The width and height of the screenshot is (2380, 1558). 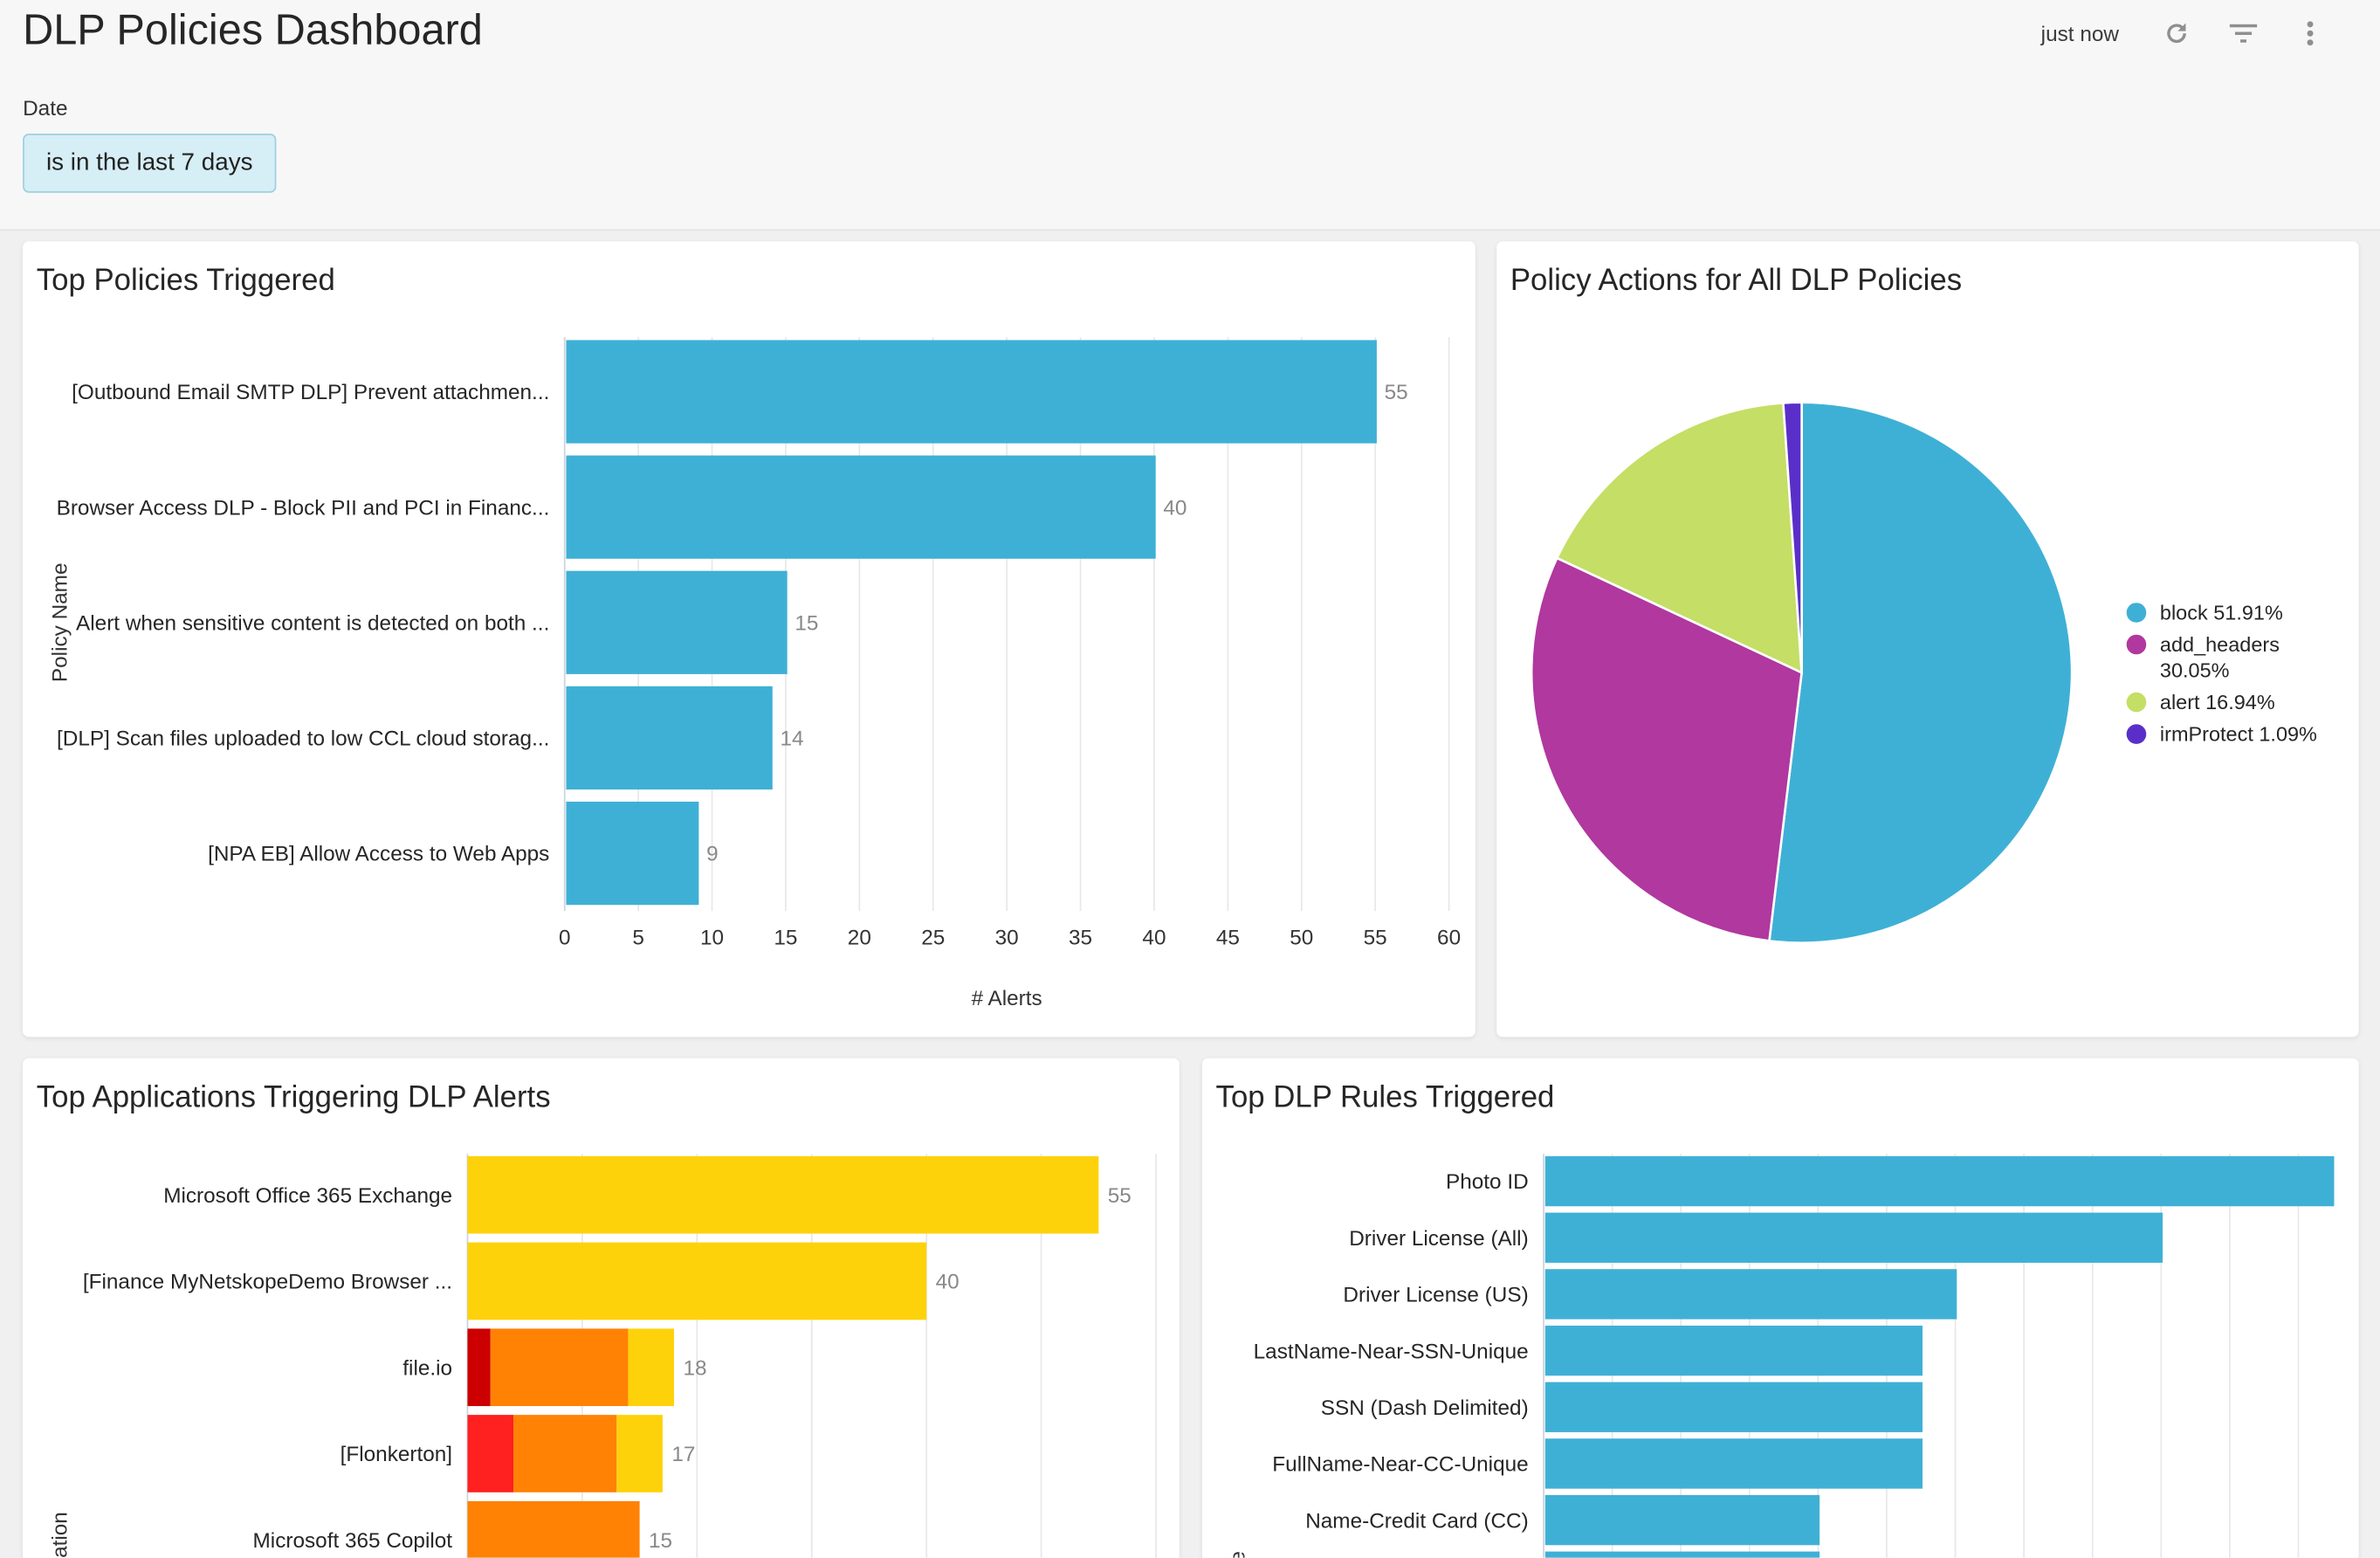 What do you see at coordinates (2310, 33) in the screenshot?
I see `more-vertical-icon` at bounding box center [2310, 33].